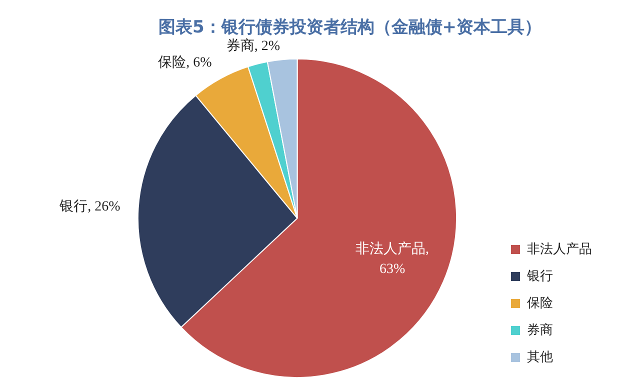 The width and height of the screenshot is (640, 390). I want to click on legend-label: 非法人产品, so click(559, 249).